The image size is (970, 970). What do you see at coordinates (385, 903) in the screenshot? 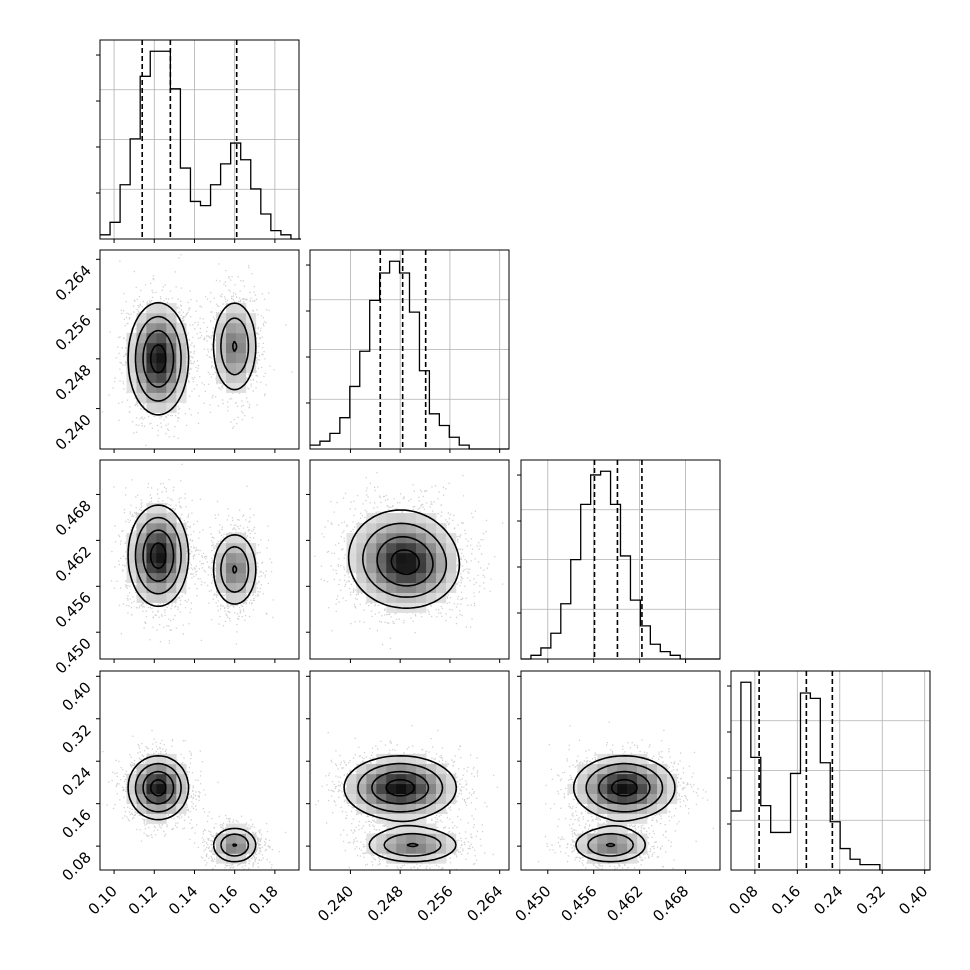
I see `x-tick-label: 0.248` at bounding box center [385, 903].